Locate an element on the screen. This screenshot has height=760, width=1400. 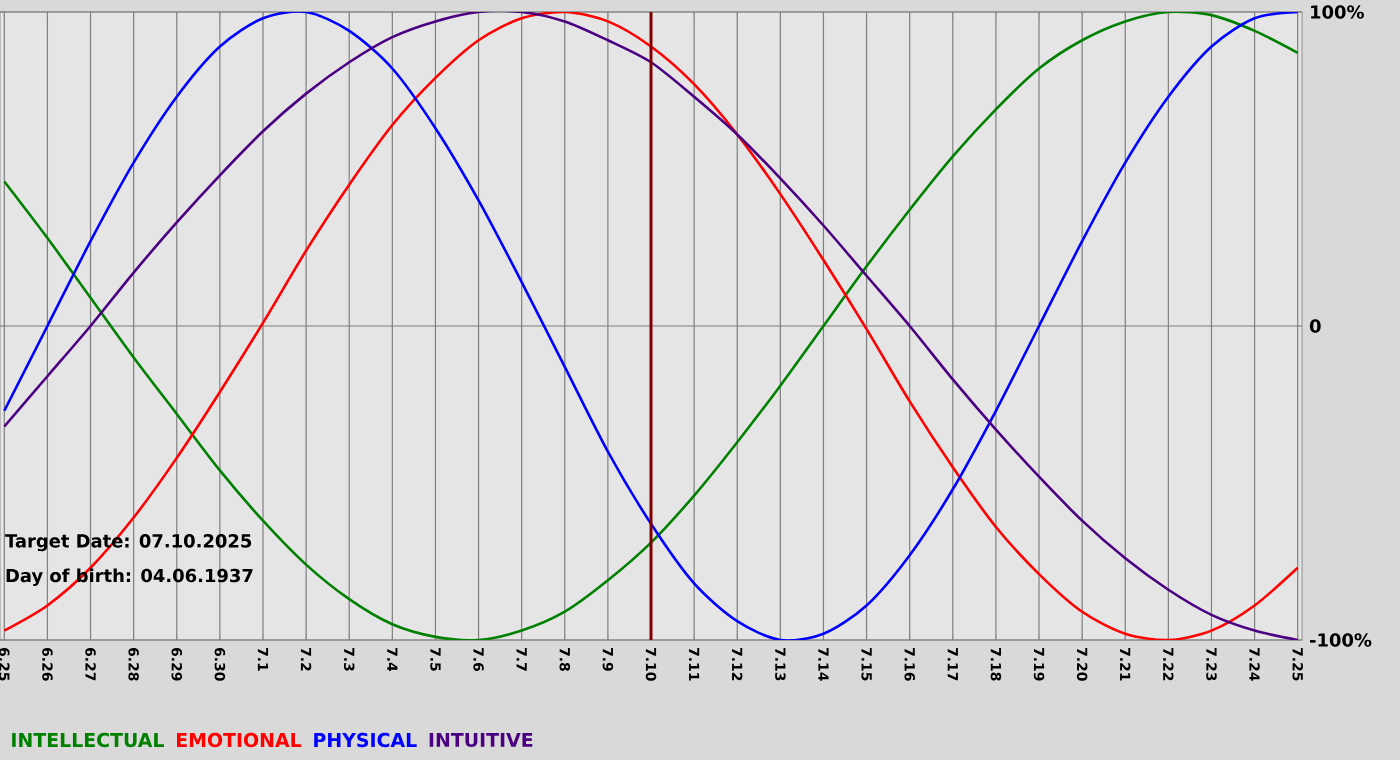
text: INTELLECTUAL is located at coordinates (88, 740).